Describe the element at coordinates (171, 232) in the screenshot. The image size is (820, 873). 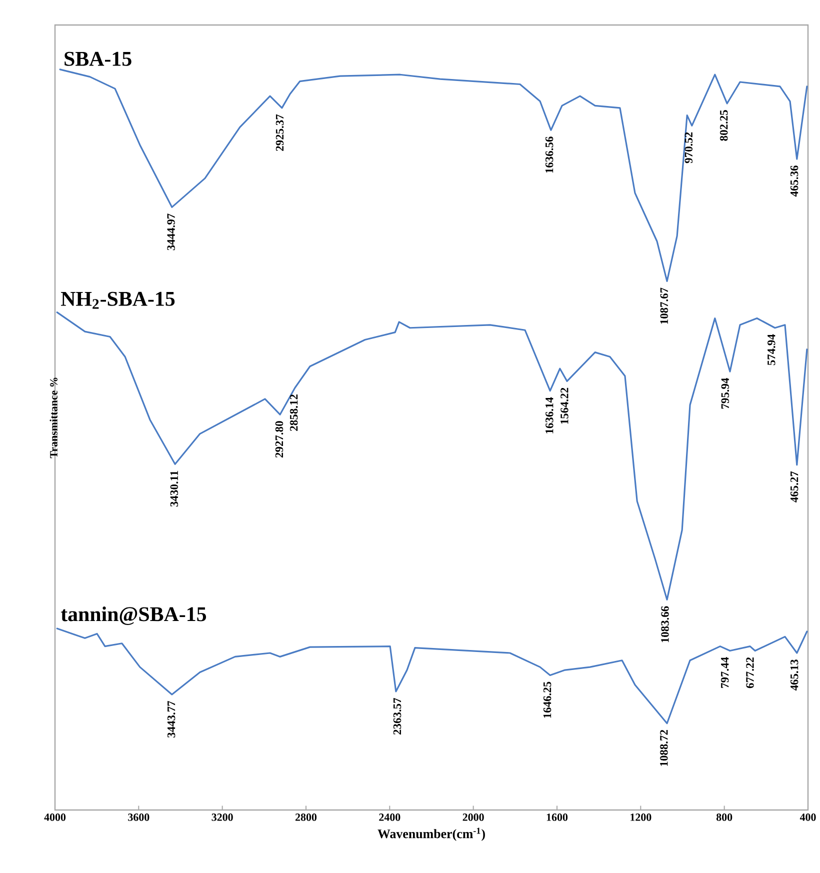
I see `annotation: 3444.97` at that location.